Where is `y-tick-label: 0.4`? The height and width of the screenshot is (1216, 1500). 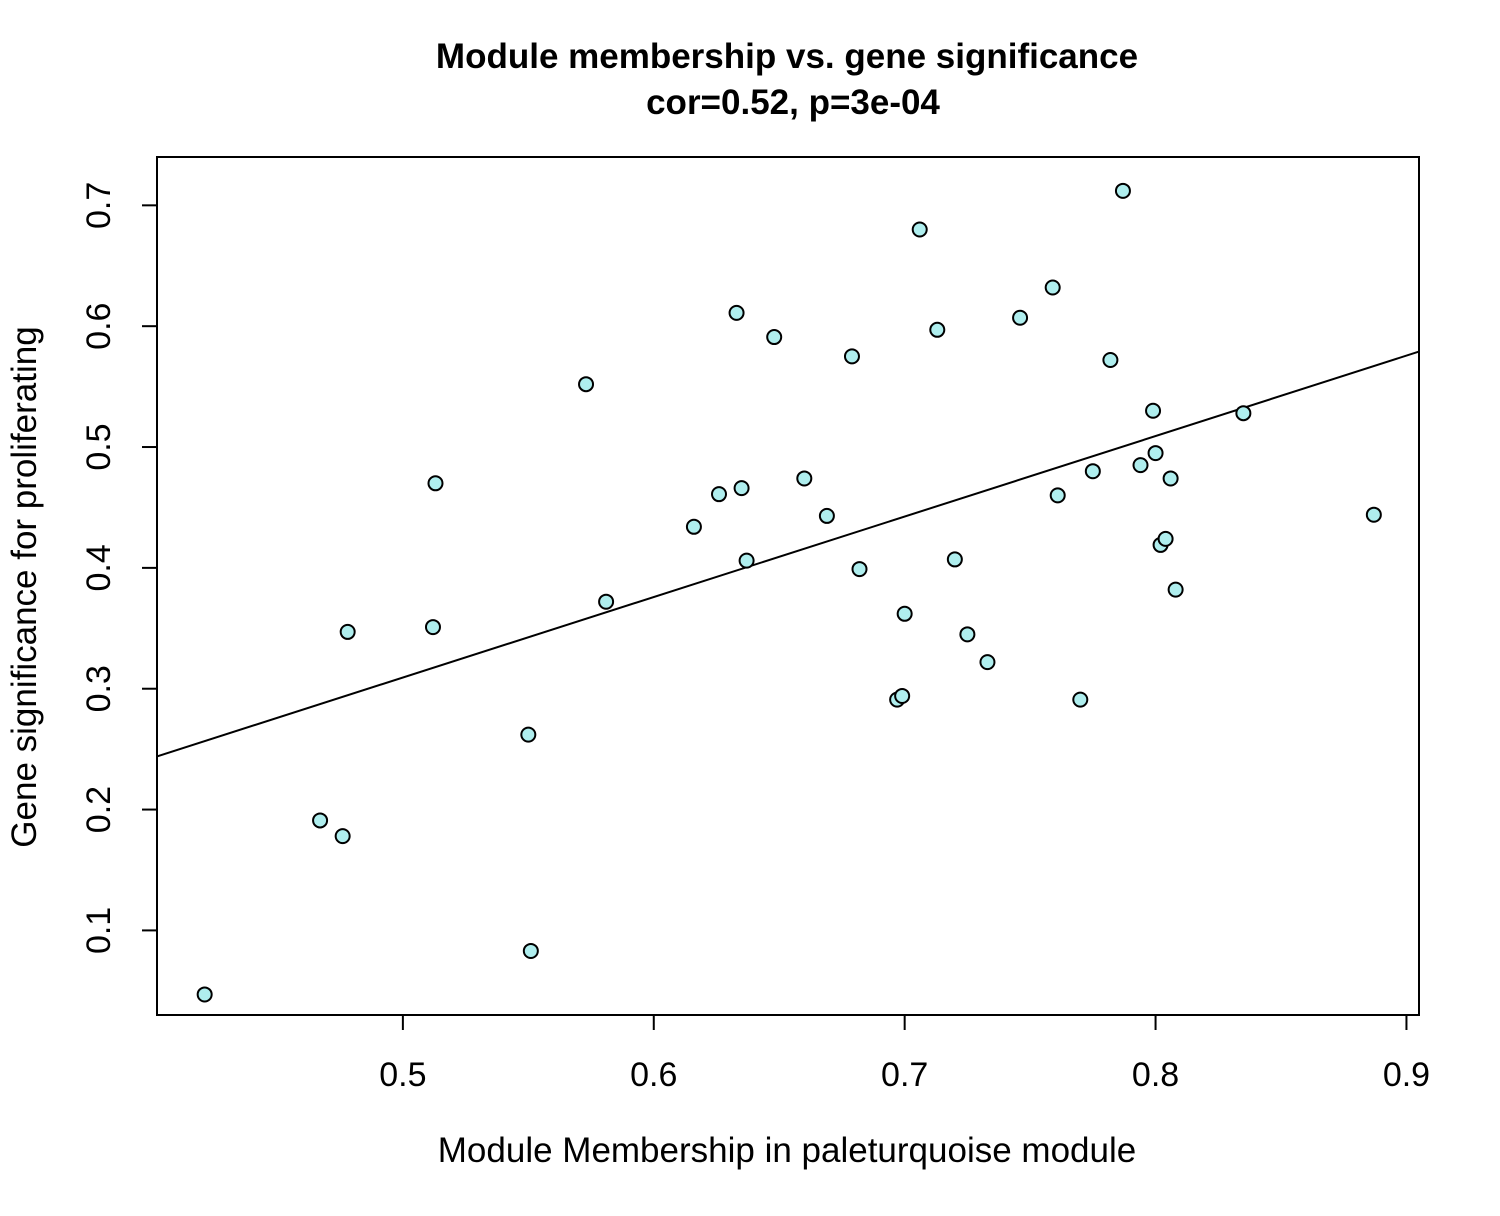
y-tick-label: 0.4 is located at coordinates (99, 567).